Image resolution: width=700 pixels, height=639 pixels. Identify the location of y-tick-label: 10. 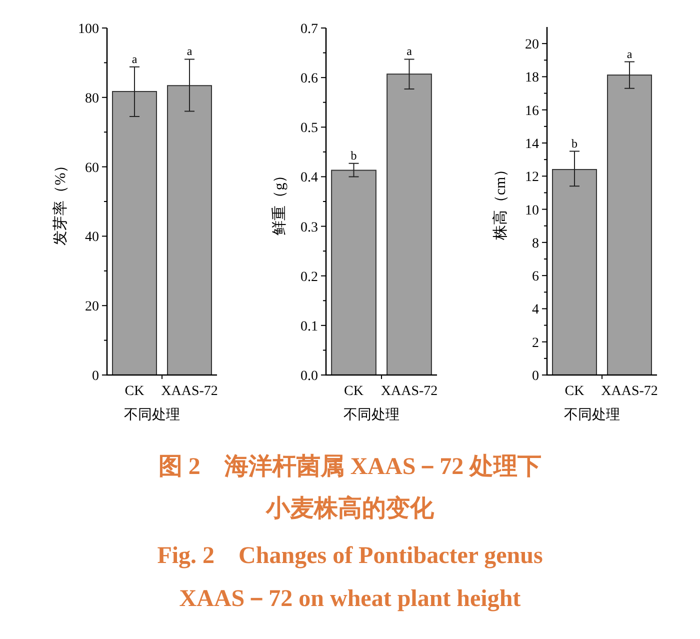
(532, 210).